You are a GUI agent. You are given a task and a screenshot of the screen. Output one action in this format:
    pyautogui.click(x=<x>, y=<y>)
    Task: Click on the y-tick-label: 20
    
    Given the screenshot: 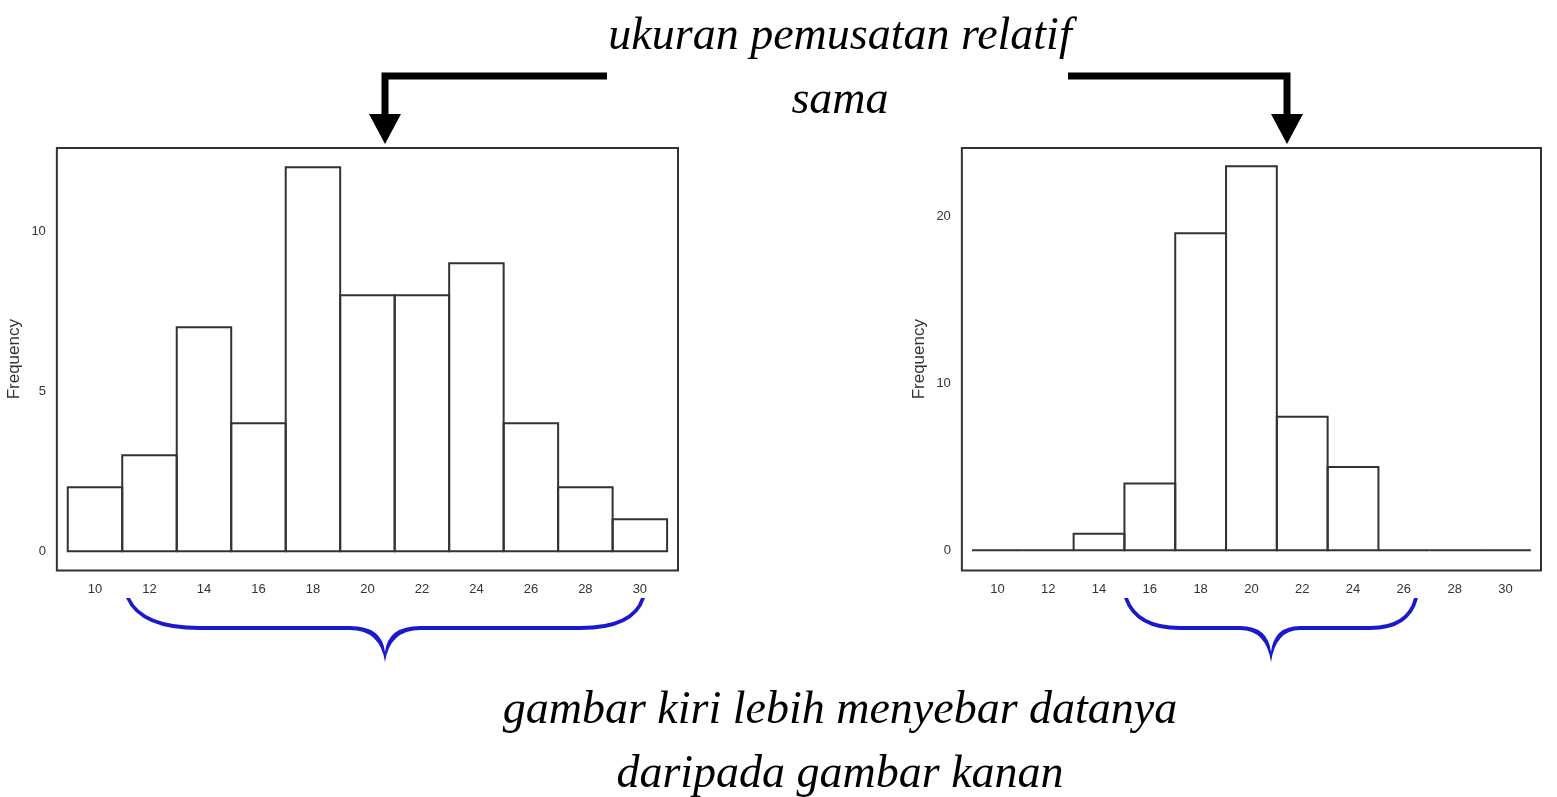 What is the action you would take?
    pyautogui.click(x=943, y=216)
    